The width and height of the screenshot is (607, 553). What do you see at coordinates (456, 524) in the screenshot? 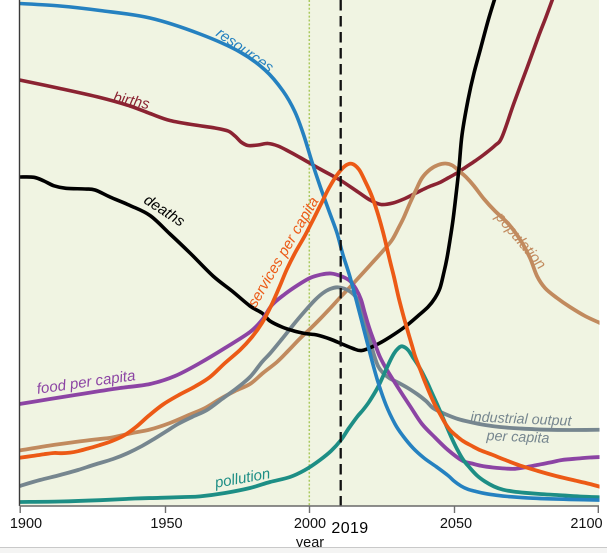
I see `svg-text: 2050` at bounding box center [456, 524].